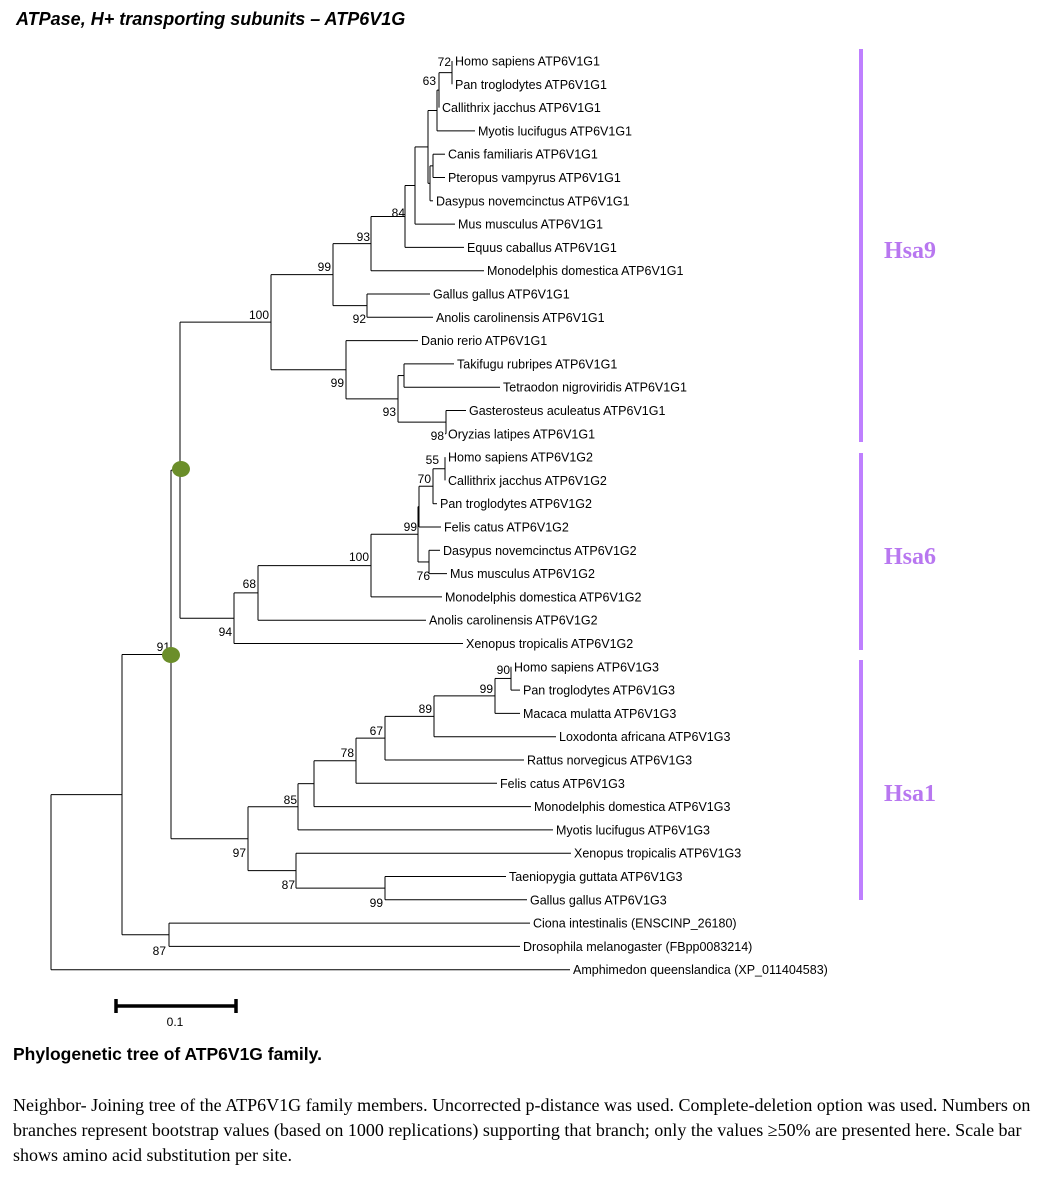 The image size is (1050, 1180). I want to click on taxon-label: Xenopus tropicalis ATP6V1G3, so click(657, 854).